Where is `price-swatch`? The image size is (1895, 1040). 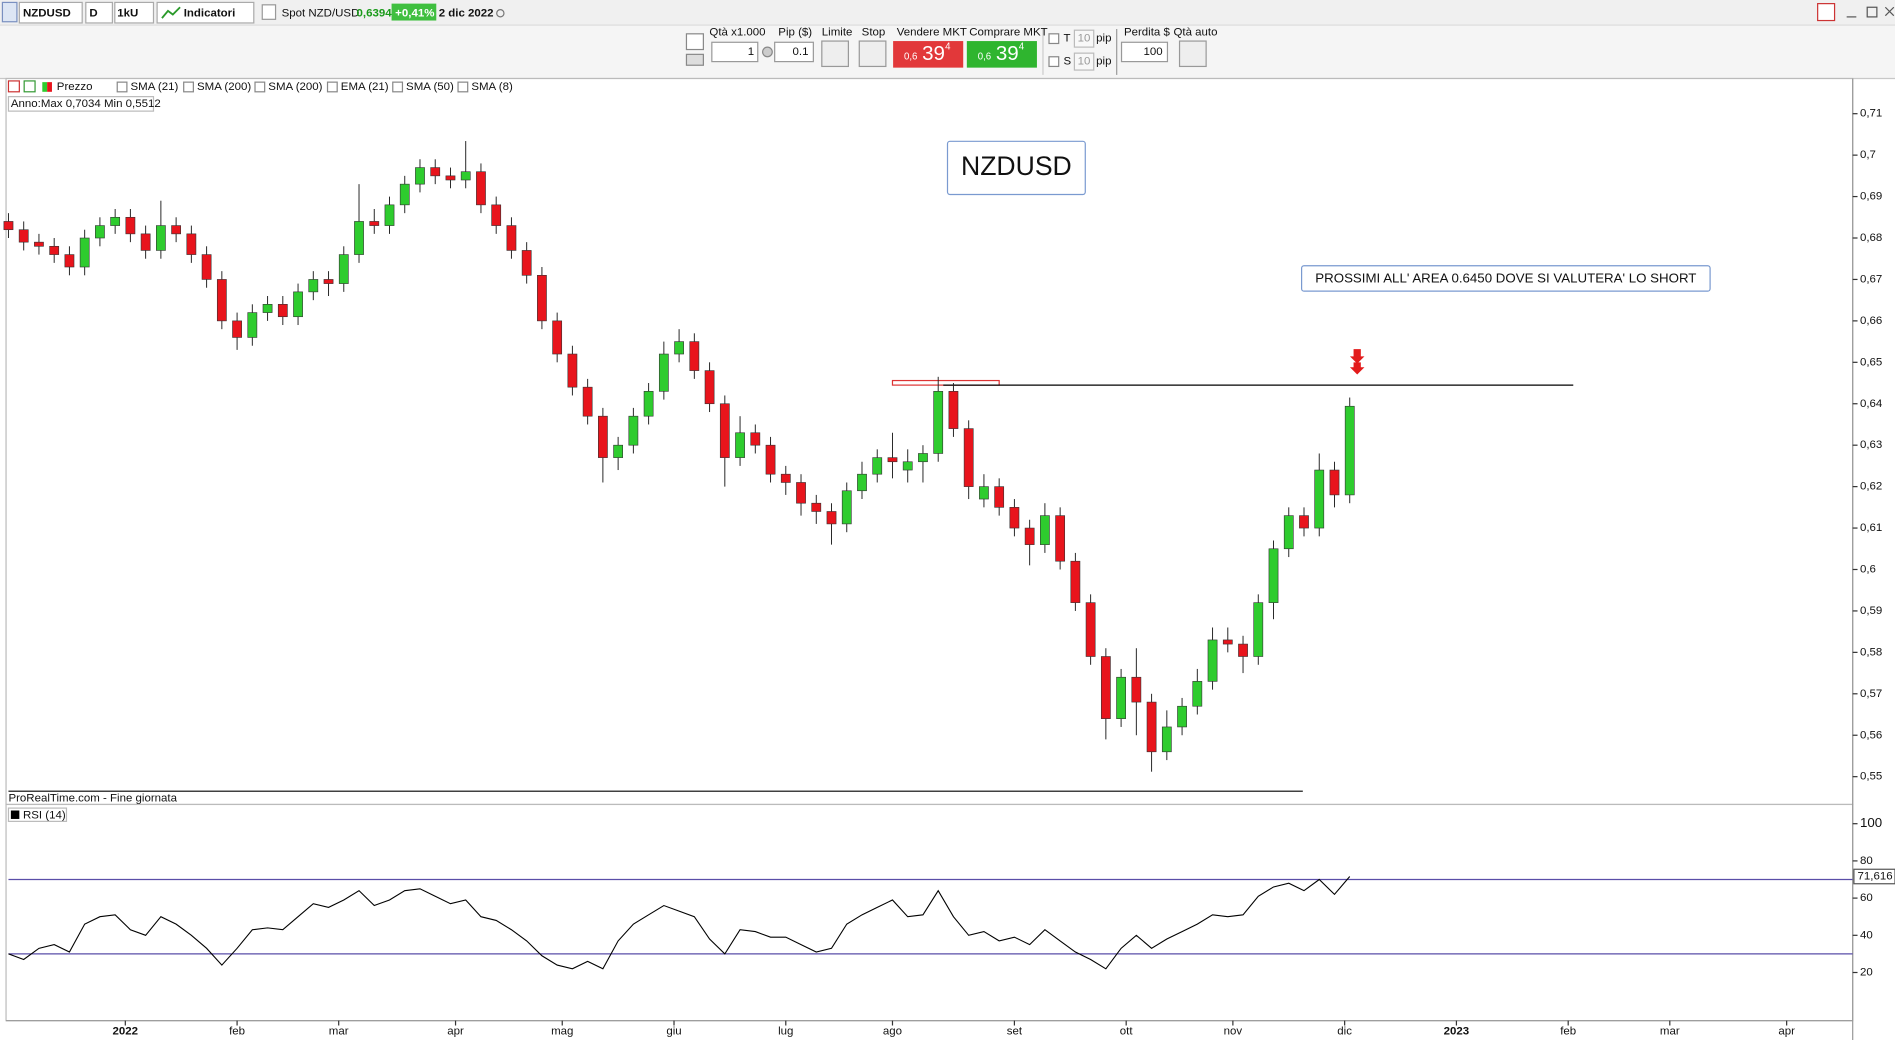 price-swatch is located at coordinates (49, 87).